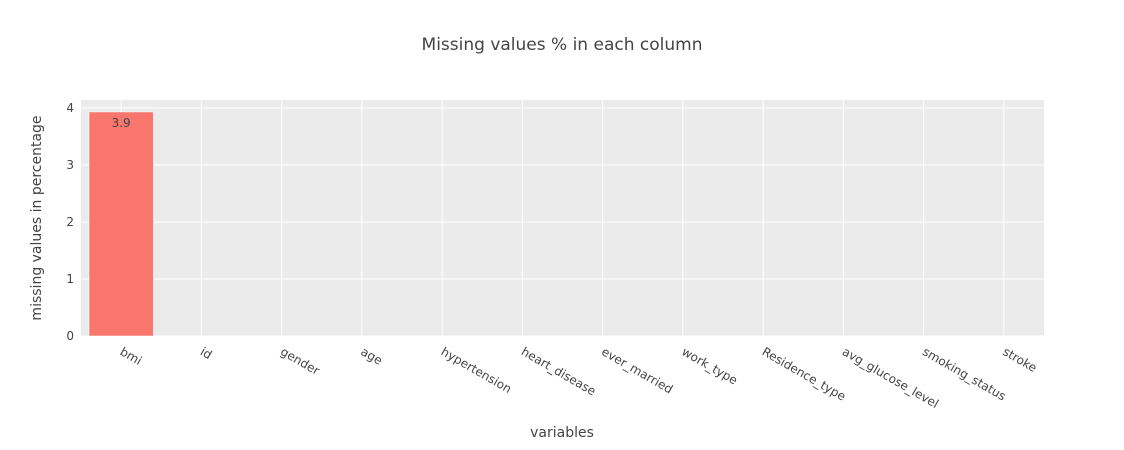  I want to click on chart-title: Missing values % in each column, so click(562, 45).